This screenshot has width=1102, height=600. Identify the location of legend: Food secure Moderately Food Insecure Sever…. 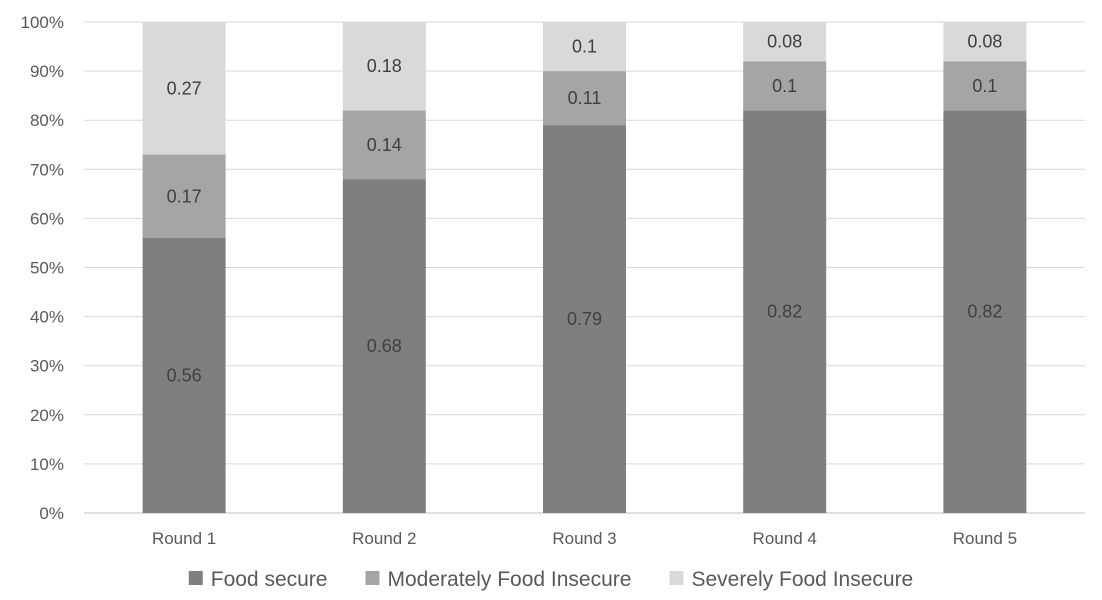
(550, 579).